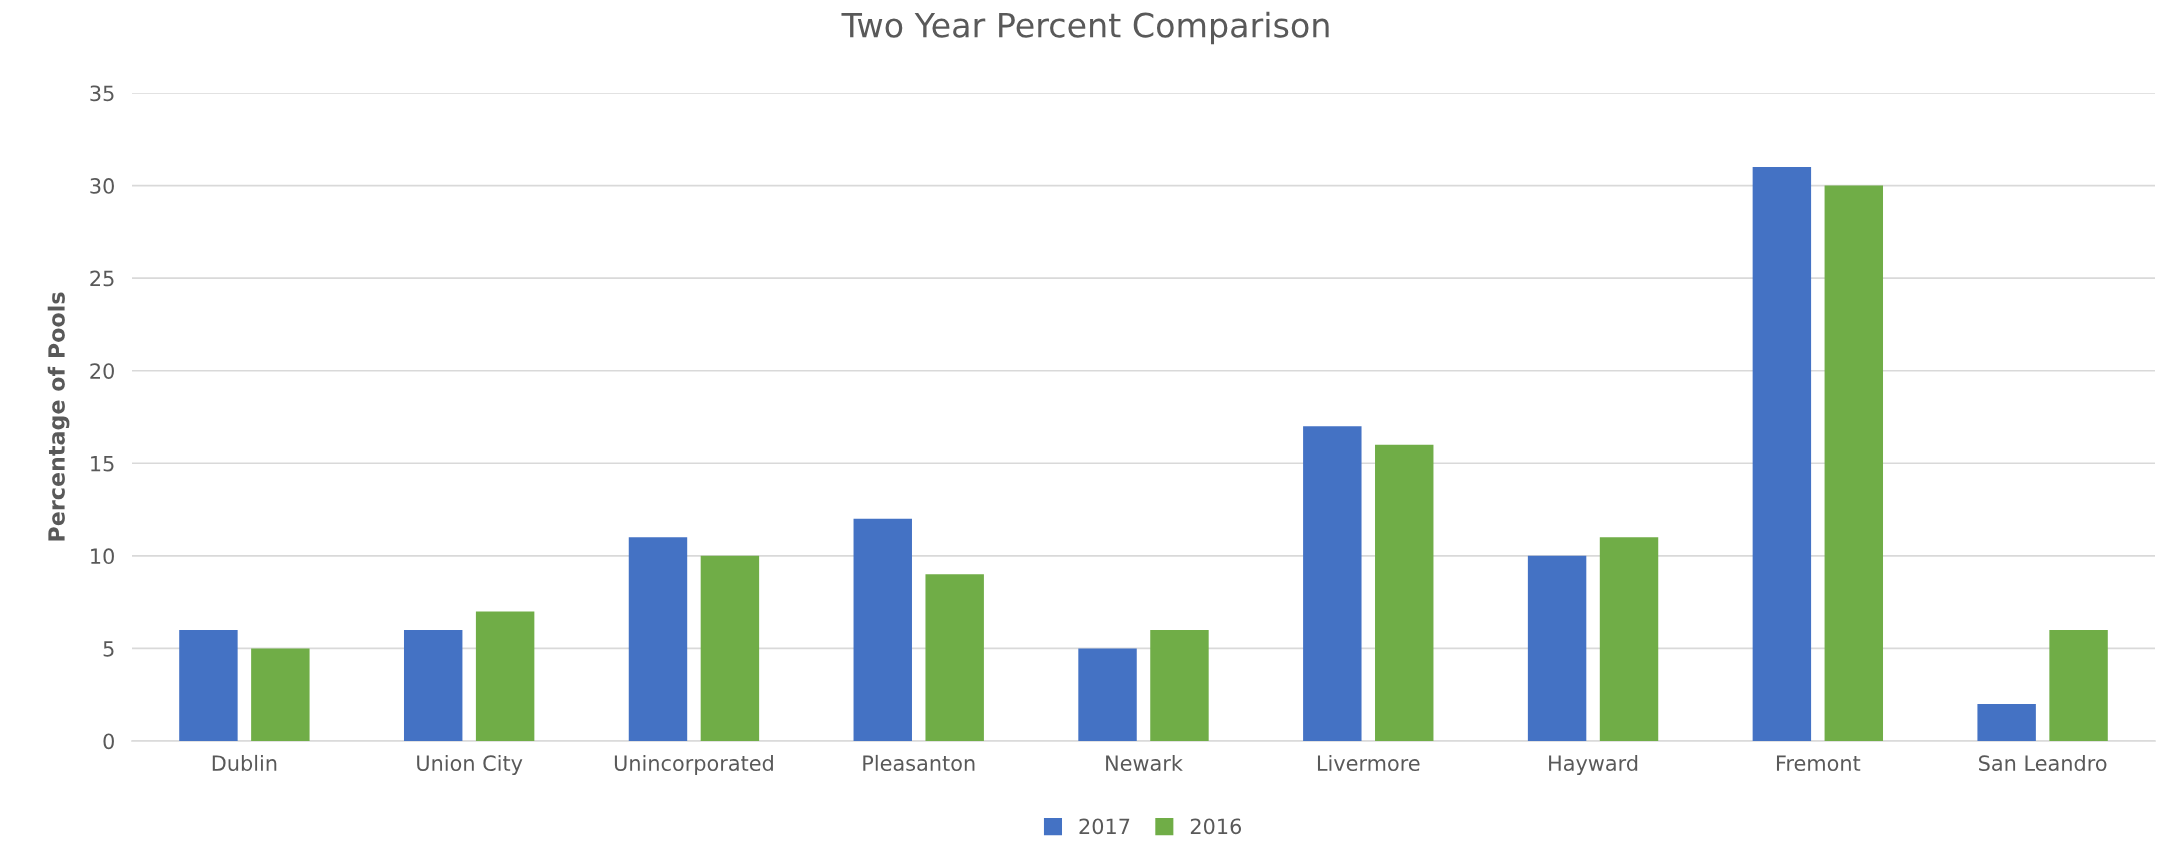  Describe the element at coordinates (108, 649) in the screenshot. I see `y-tick-label: 5` at that location.